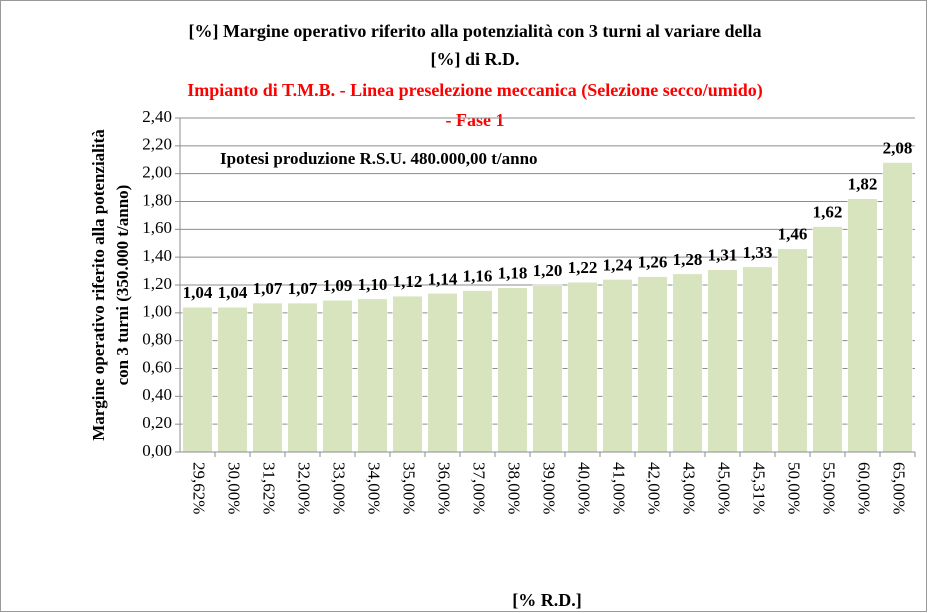 This screenshot has height=613, width=928. I want to click on y-tick-label: 0,20, so click(157, 422).